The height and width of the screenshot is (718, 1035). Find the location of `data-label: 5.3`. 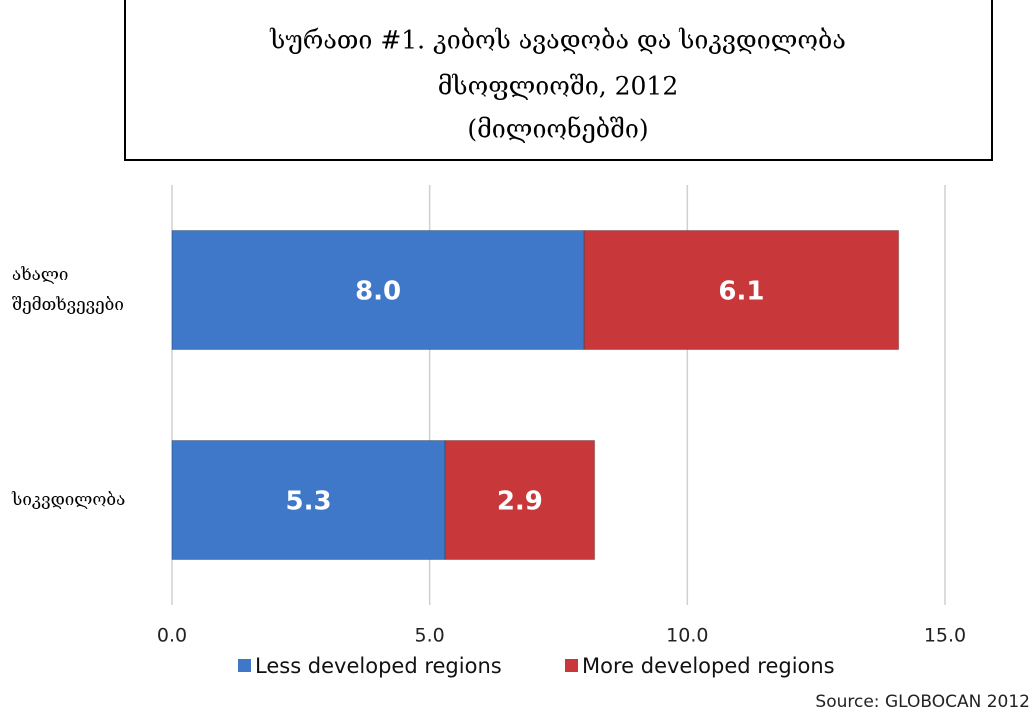

data-label: 5.3 is located at coordinates (309, 502).